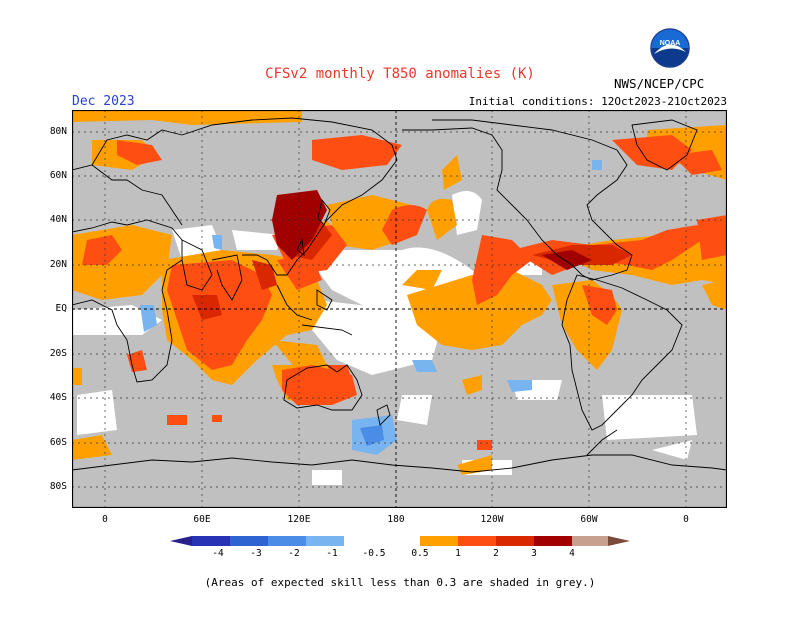 This screenshot has height=618, width=800. I want to click on colorbar-label-neg2: -2, so click(294, 553).